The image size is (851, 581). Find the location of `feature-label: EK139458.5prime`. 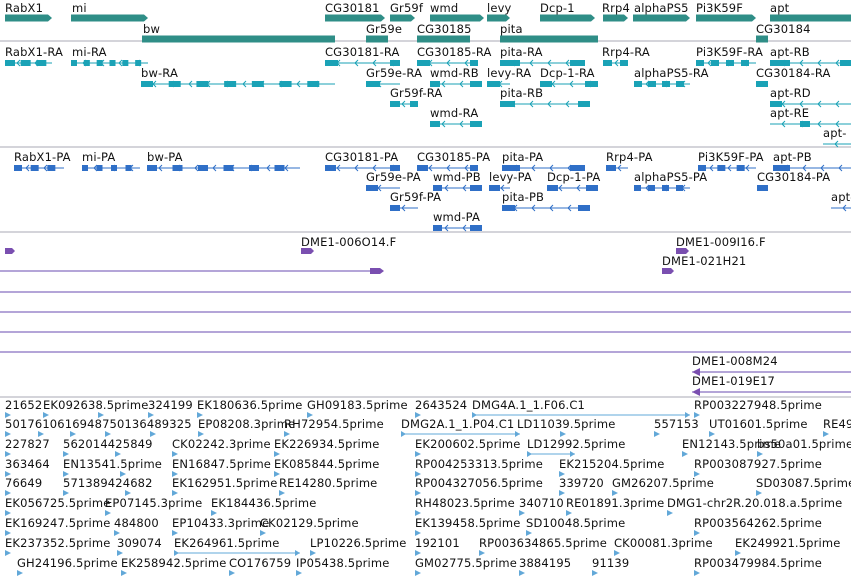

feature-label: EK139458.5prime is located at coordinates (468, 523).